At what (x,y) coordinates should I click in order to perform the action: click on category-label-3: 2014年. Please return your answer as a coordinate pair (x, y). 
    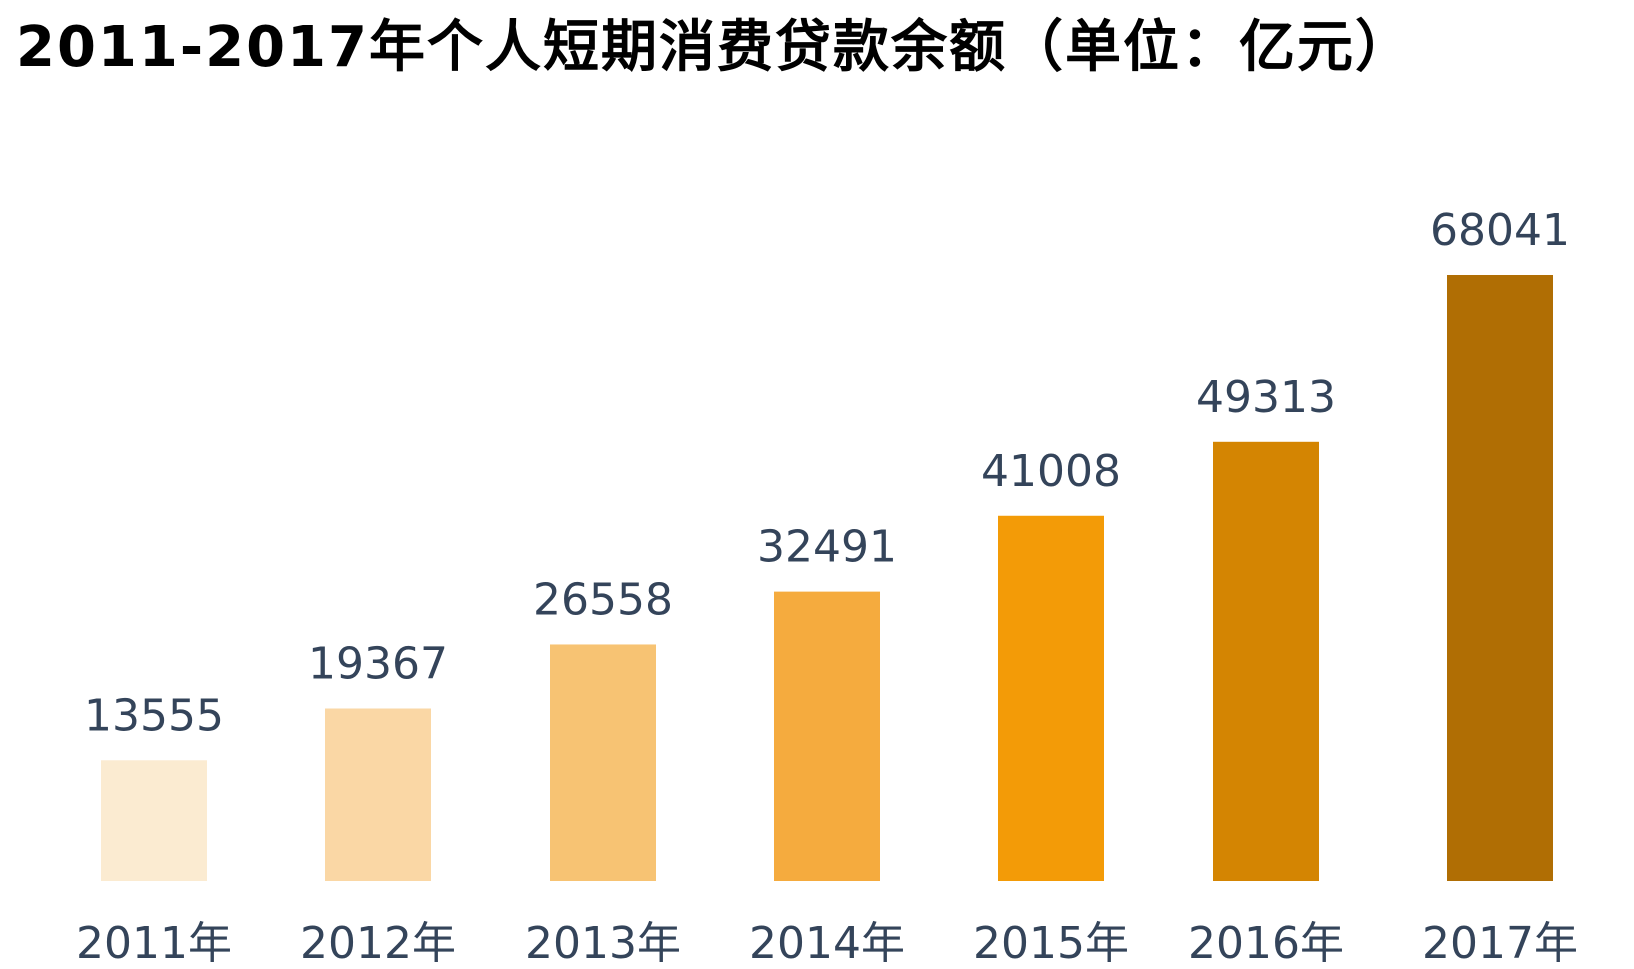
    Looking at the image, I should click on (827, 943).